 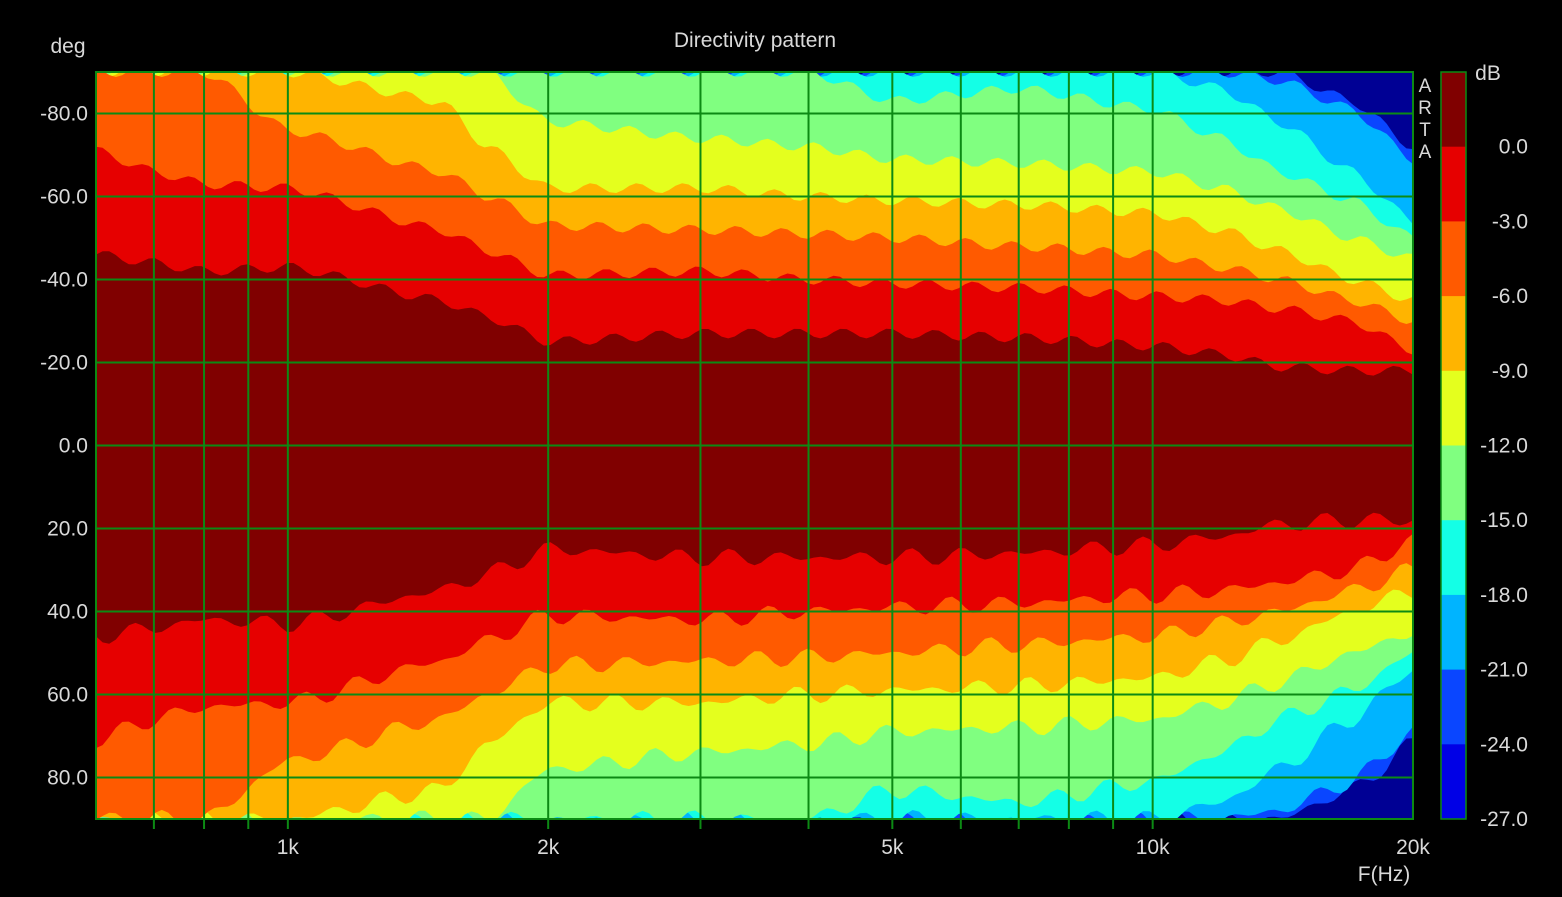 What do you see at coordinates (1504, 819) in the screenshot?
I see `colorbar-label: -27.0` at bounding box center [1504, 819].